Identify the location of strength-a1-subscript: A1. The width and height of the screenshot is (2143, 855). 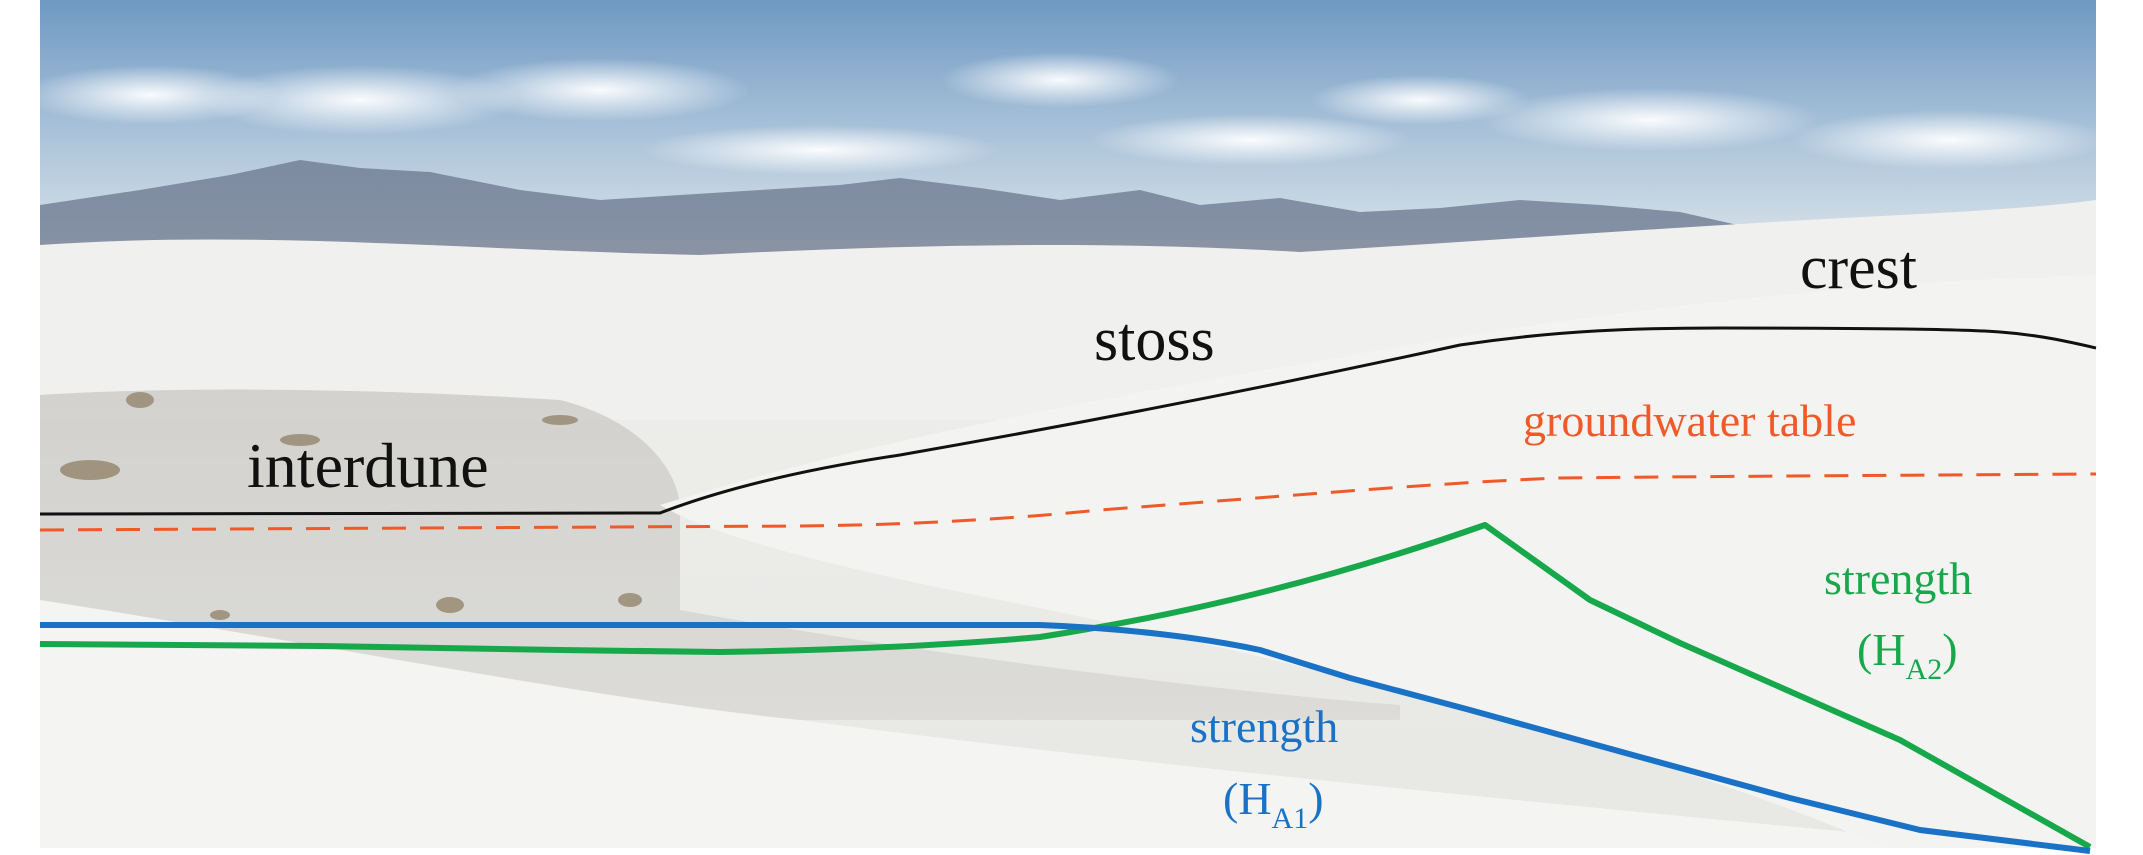
(1290, 818).